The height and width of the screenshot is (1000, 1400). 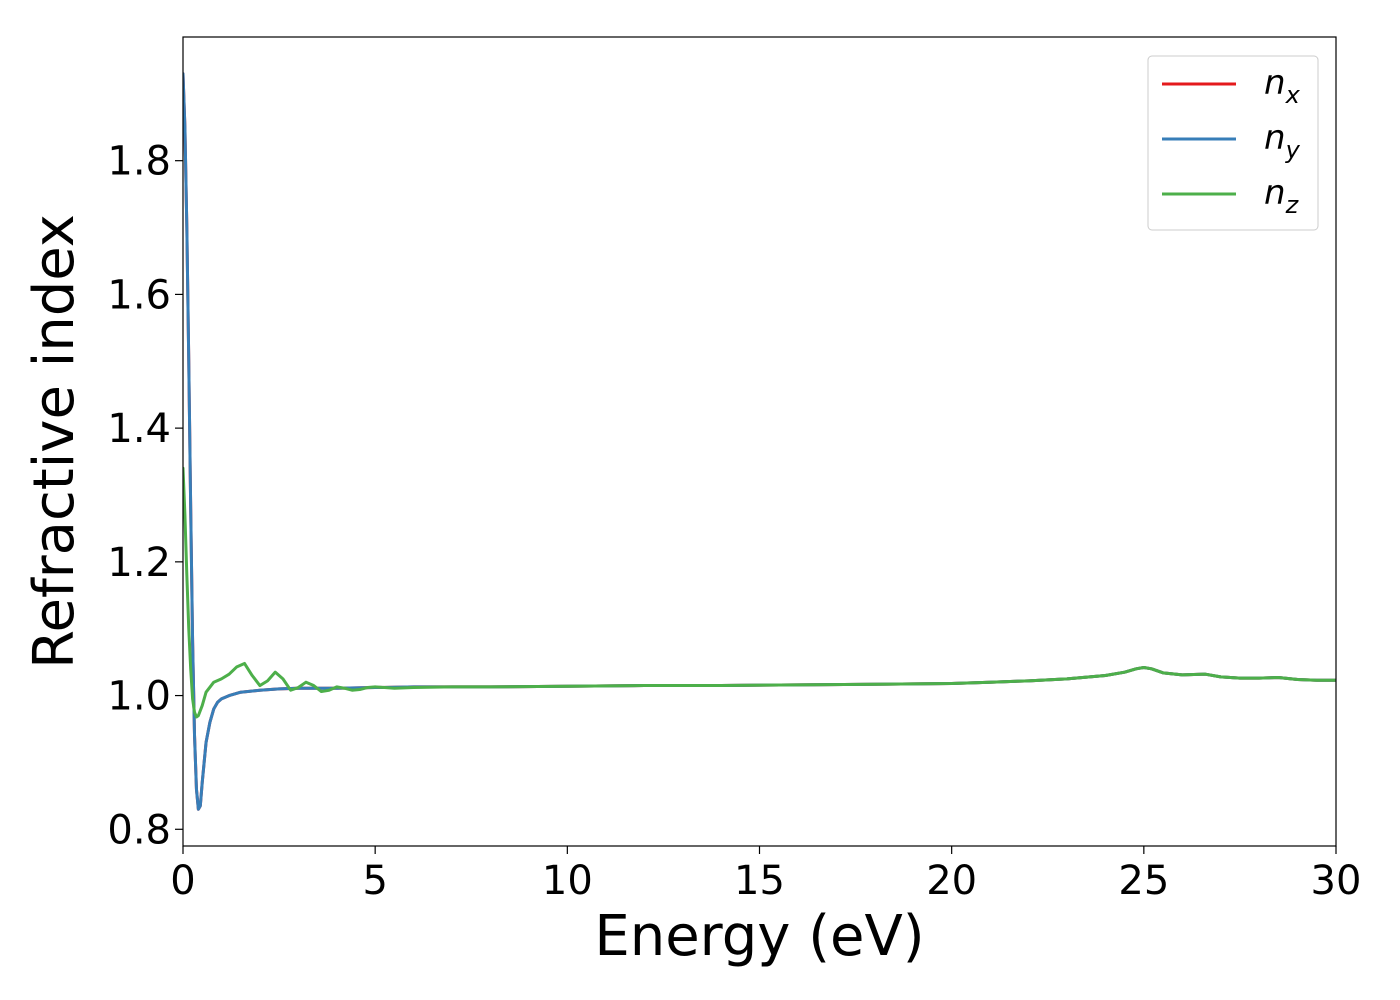 I want to click on legend: nx ny nz, so click(x=1233, y=143).